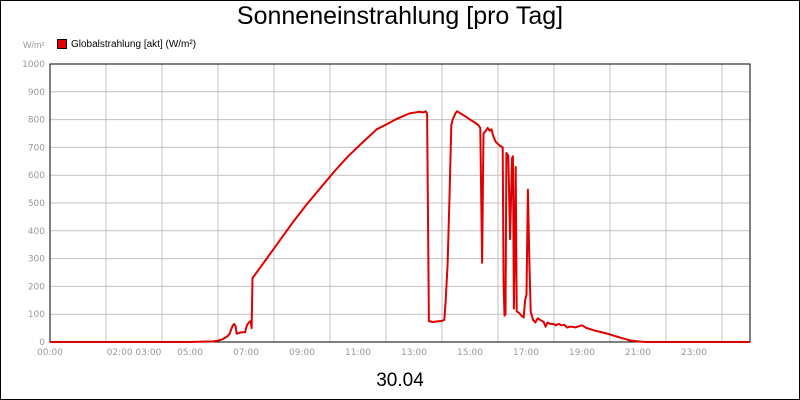 This screenshot has width=800, height=400. I want to click on x-tick-label: 21:00, so click(638, 353).